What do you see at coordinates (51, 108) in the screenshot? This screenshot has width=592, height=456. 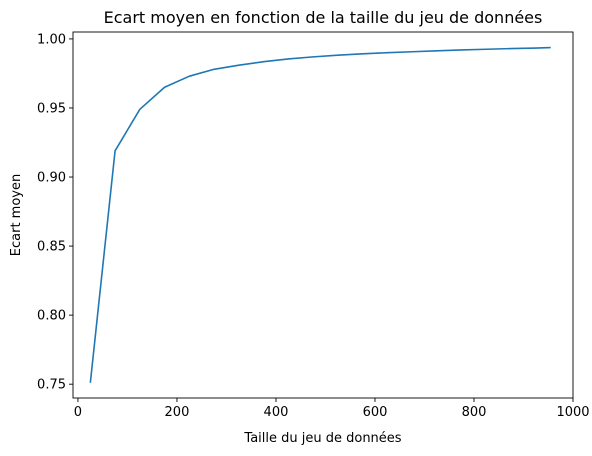 I see `y-tick-label: 0.95` at bounding box center [51, 108].